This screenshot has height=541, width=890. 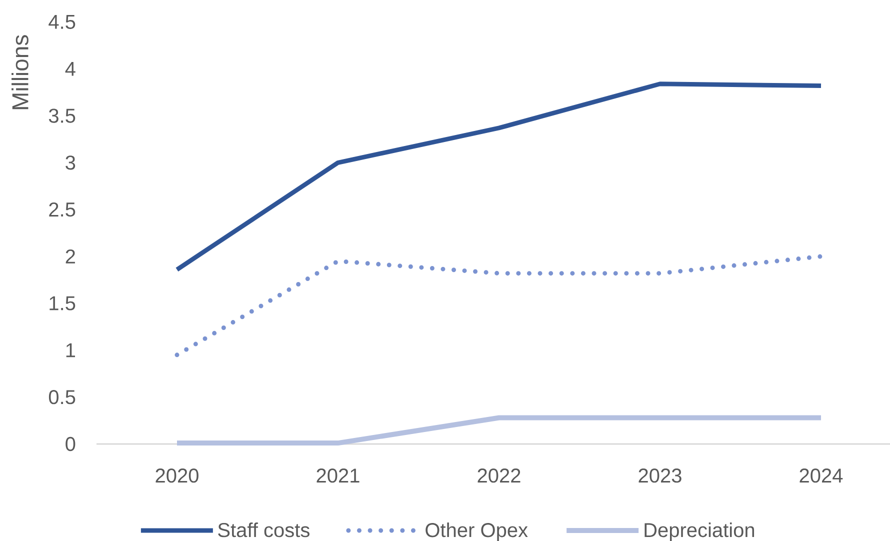 I want to click on line-series, so click(x=499, y=306).